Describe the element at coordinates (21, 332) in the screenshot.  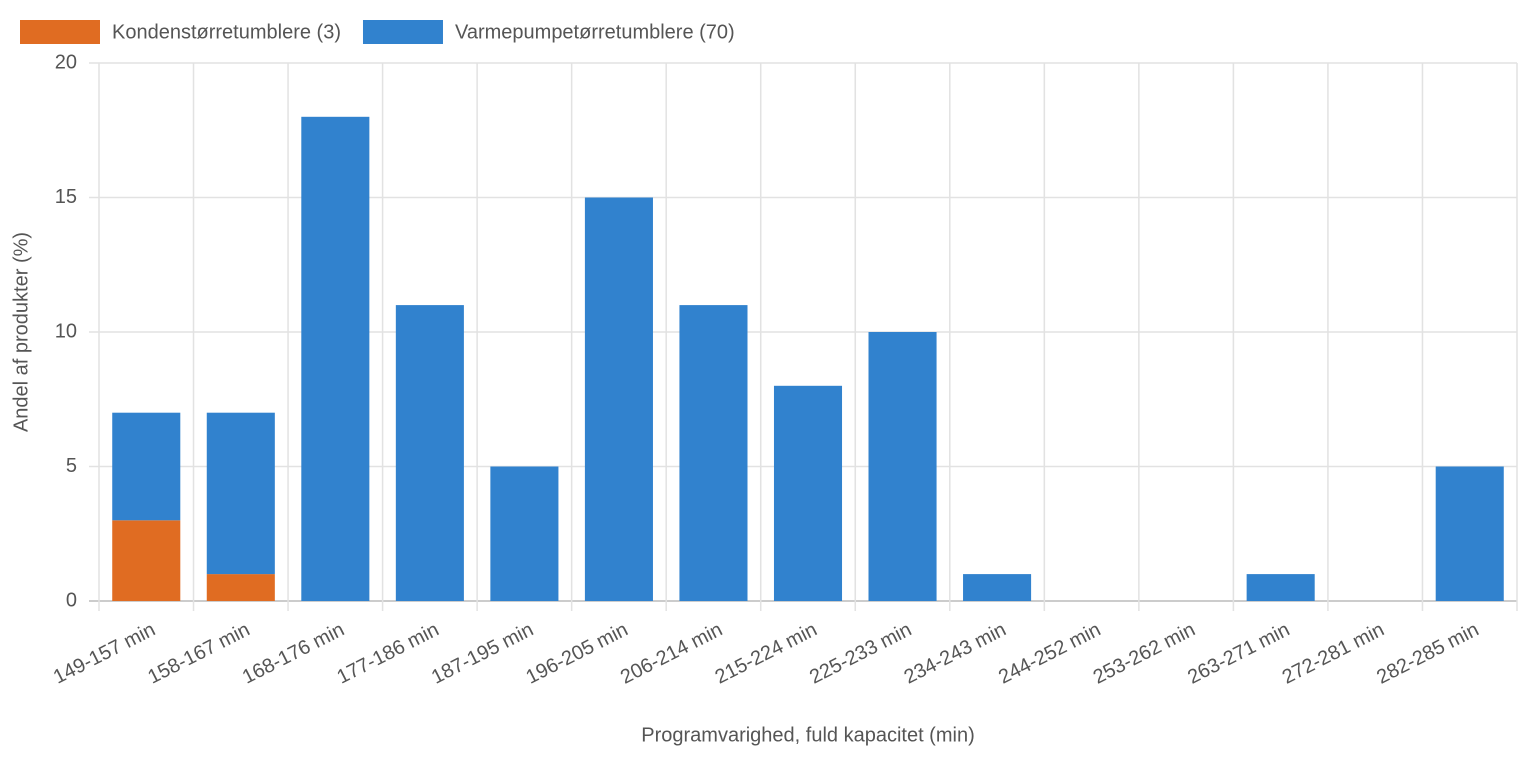
I see `y-axis-title: Andel af produkter (%)` at that location.